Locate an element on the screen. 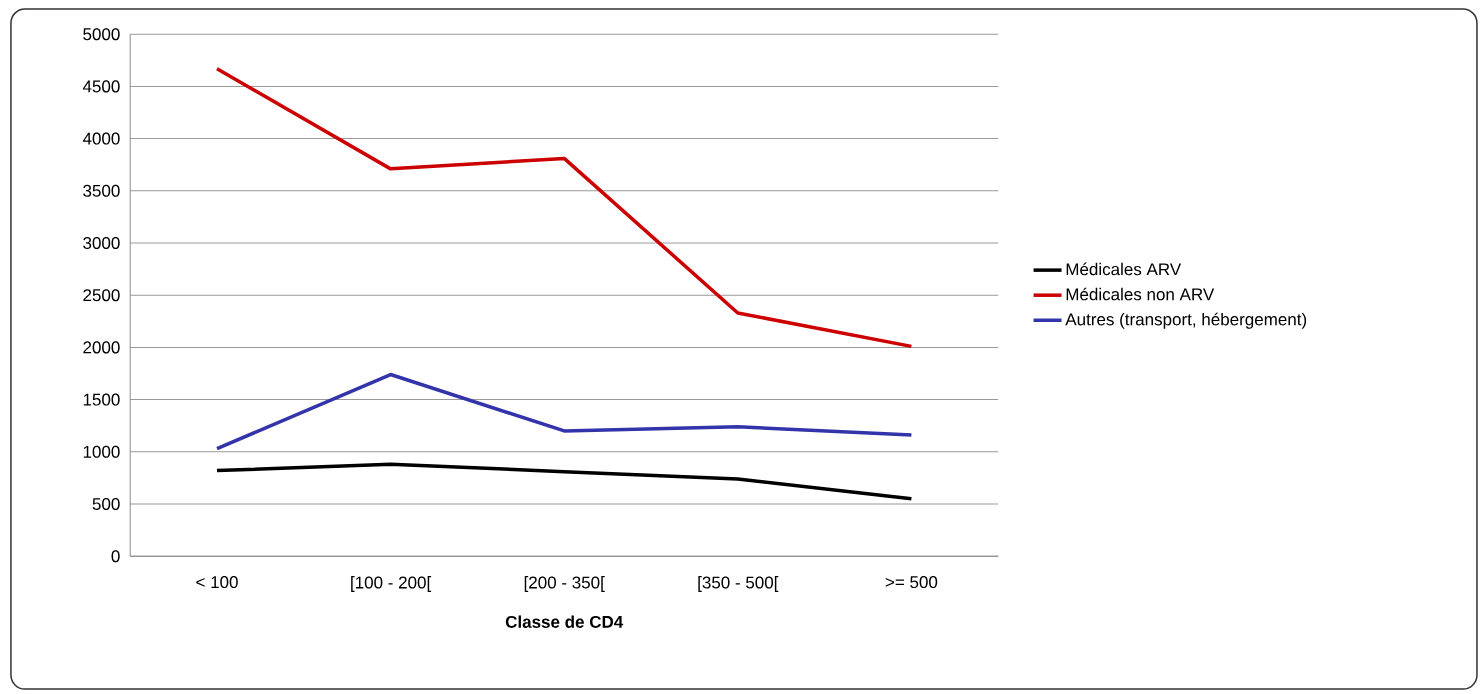 The image size is (1481, 694). y-tick-label: 4000 is located at coordinates (101, 138).